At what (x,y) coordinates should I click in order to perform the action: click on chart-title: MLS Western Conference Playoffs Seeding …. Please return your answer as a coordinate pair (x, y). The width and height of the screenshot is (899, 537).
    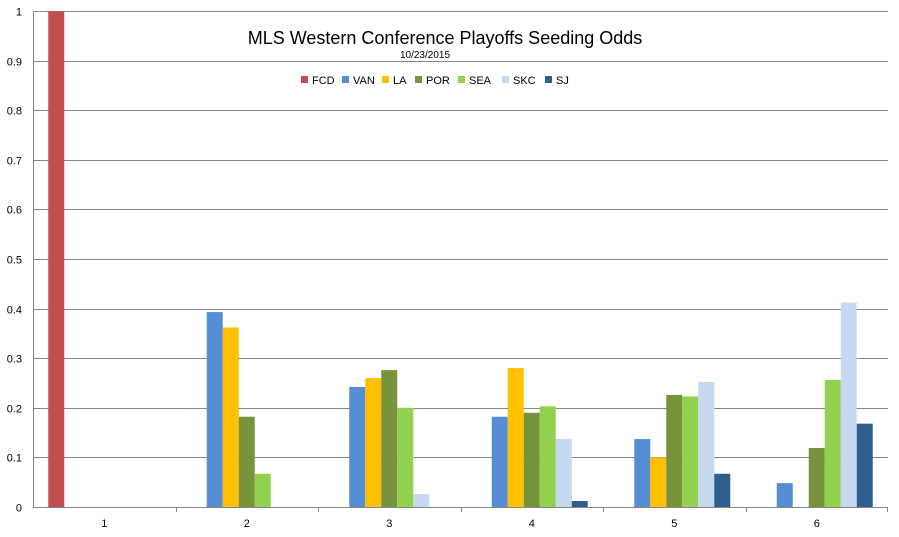
    Looking at the image, I should click on (445, 38).